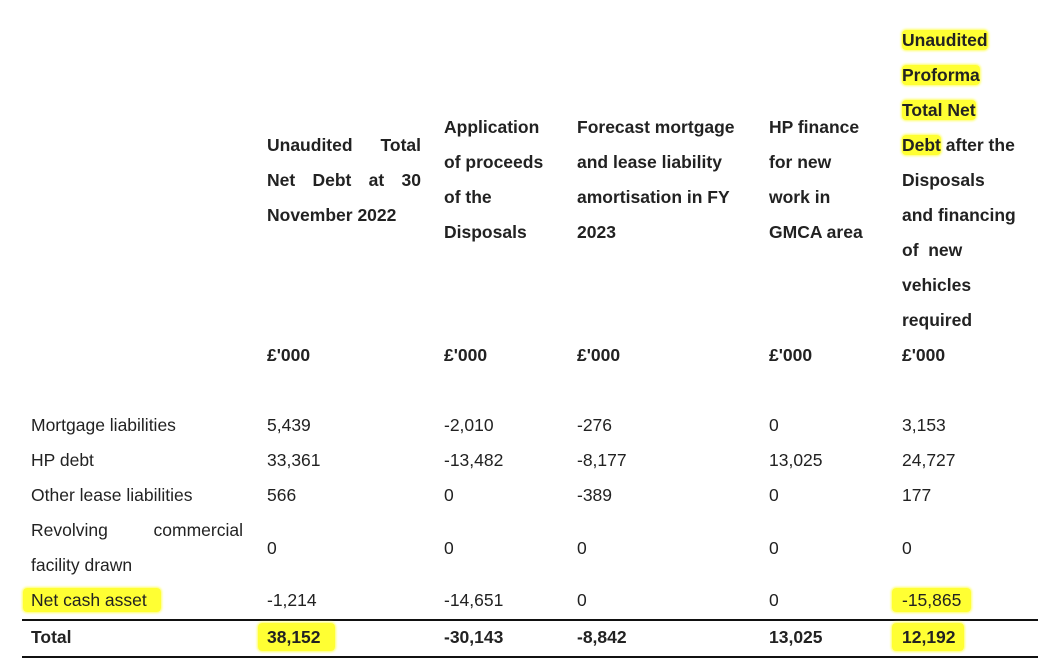 The height and width of the screenshot is (665, 1053). Describe the element at coordinates (344, 180) in the screenshot. I see `header-col-1-line-2: Net Debt at 30` at that location.